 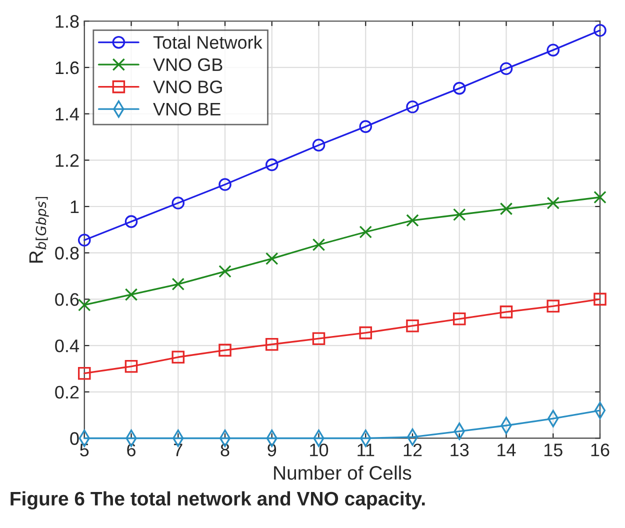 I want to click on y-tick-label: 0.8, so click(x=67, y=253).